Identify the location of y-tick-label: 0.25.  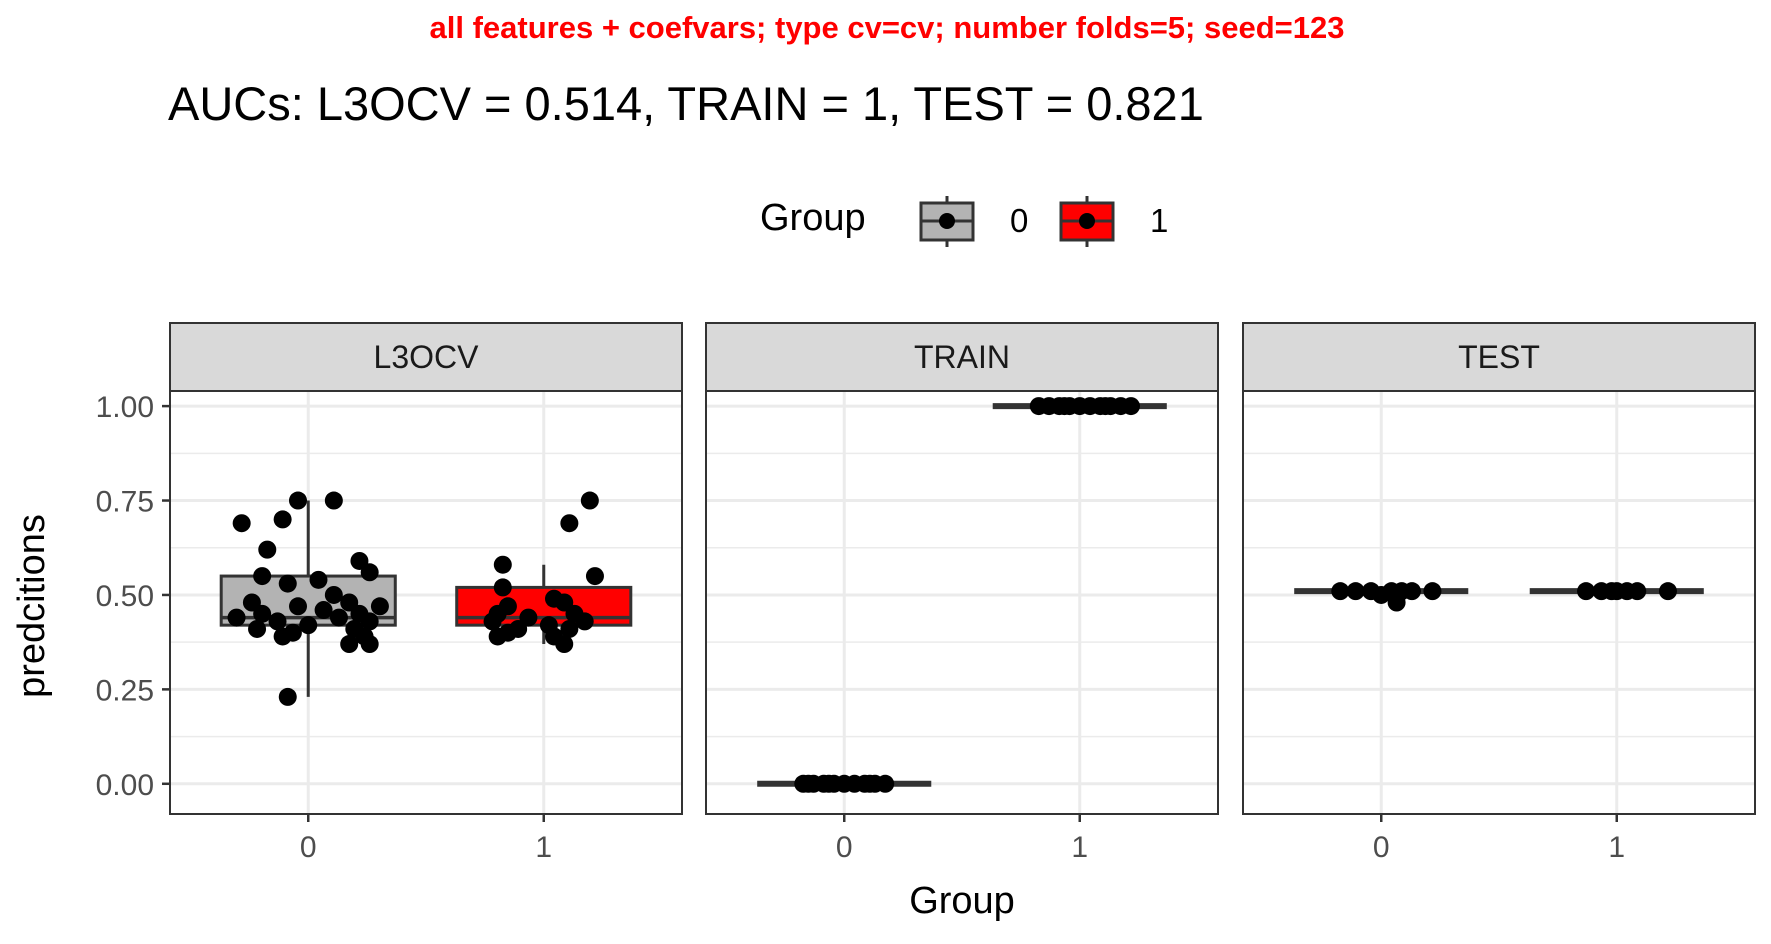
(125, 690).